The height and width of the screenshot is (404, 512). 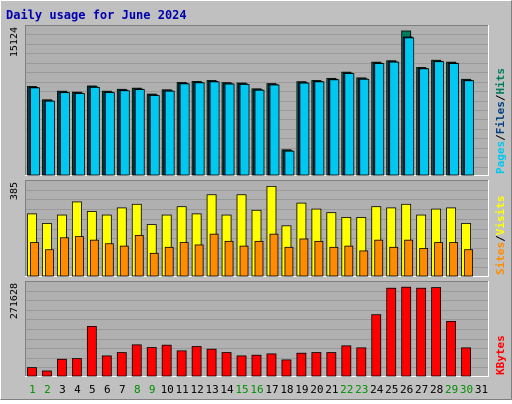 What do you see at coordinates (316, 364) in the screenshot?
I see `bar-kbytes-day-20: KBytes 20: 70000` at bounding box center [316, 364].